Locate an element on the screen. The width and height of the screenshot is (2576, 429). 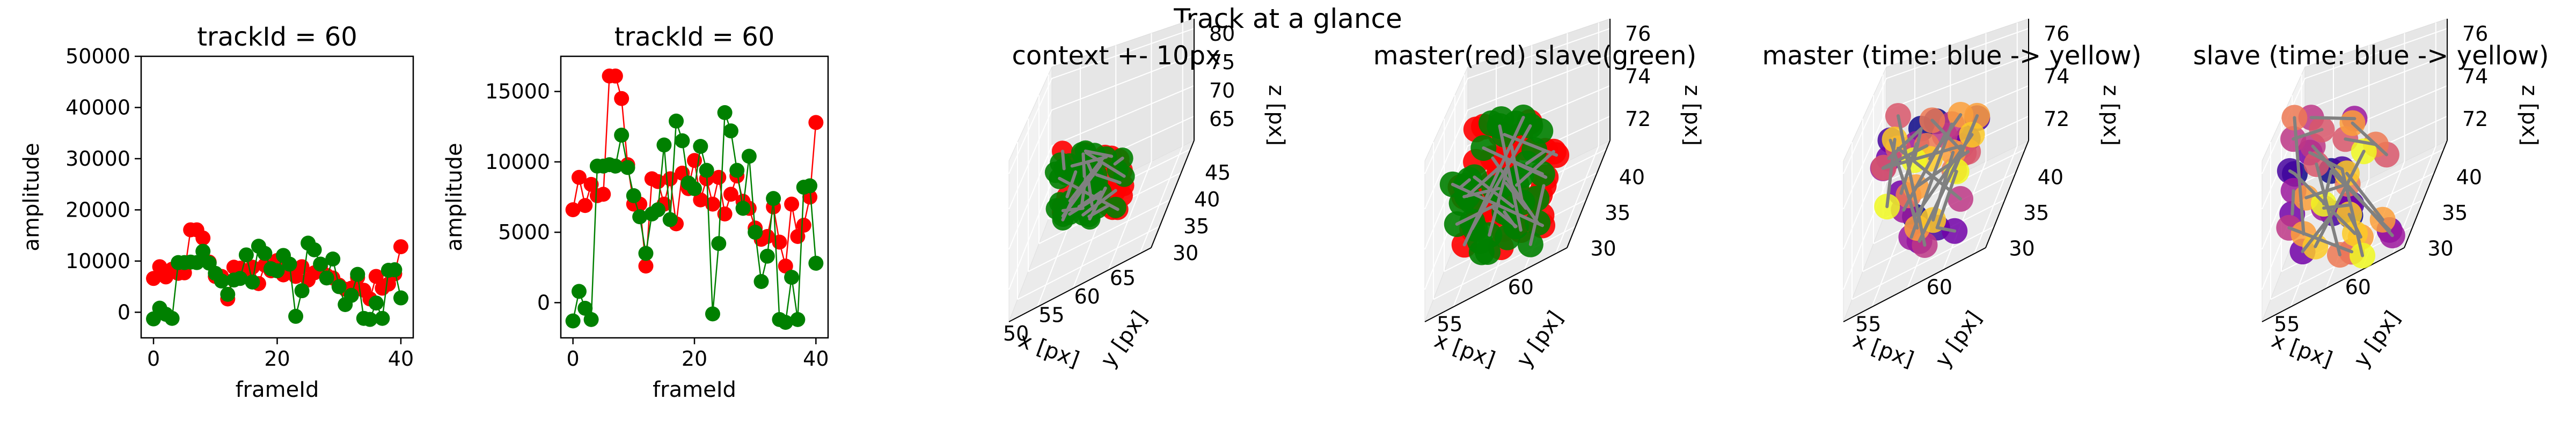
y-tick-label: 0 is located at coordinates (543, 302).